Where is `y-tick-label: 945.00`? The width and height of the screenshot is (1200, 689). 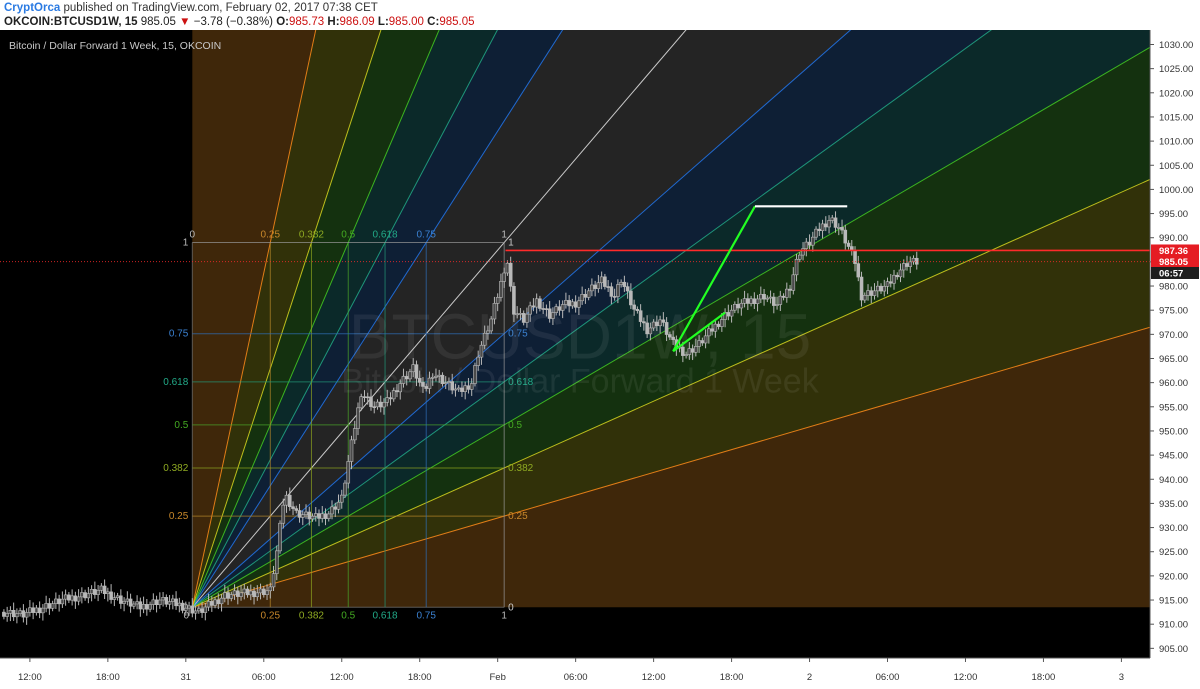 y-tick-label: 945.00 is located at coordinates (1173, 456).